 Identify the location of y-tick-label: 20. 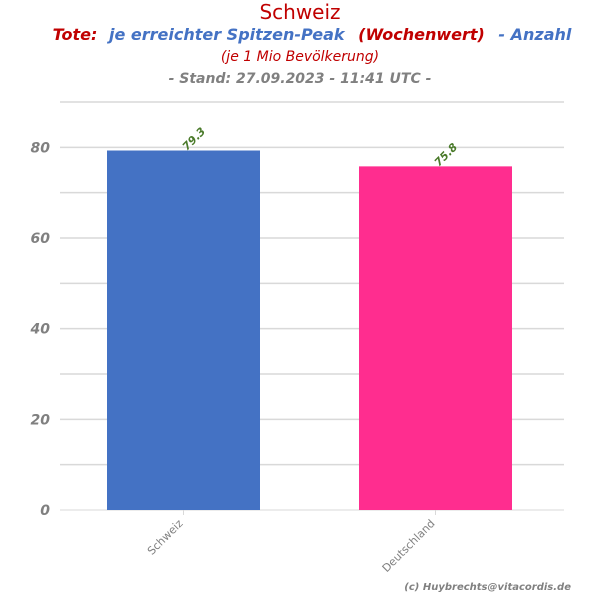
(41, 420).